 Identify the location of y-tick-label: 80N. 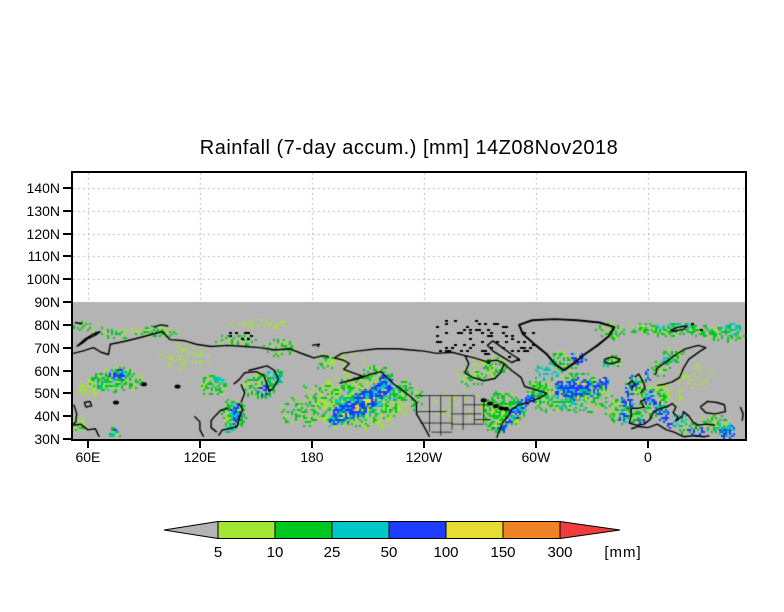
(47, 324).